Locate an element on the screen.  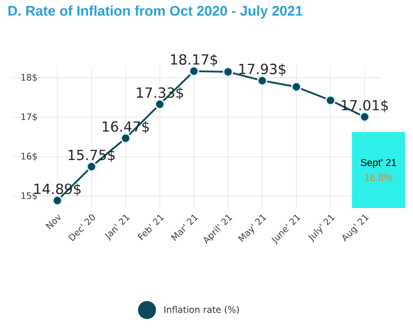
chart-title: D. Rate of Inflation from Oct 2020 - July 2021 is located at coordinates (155, 12).